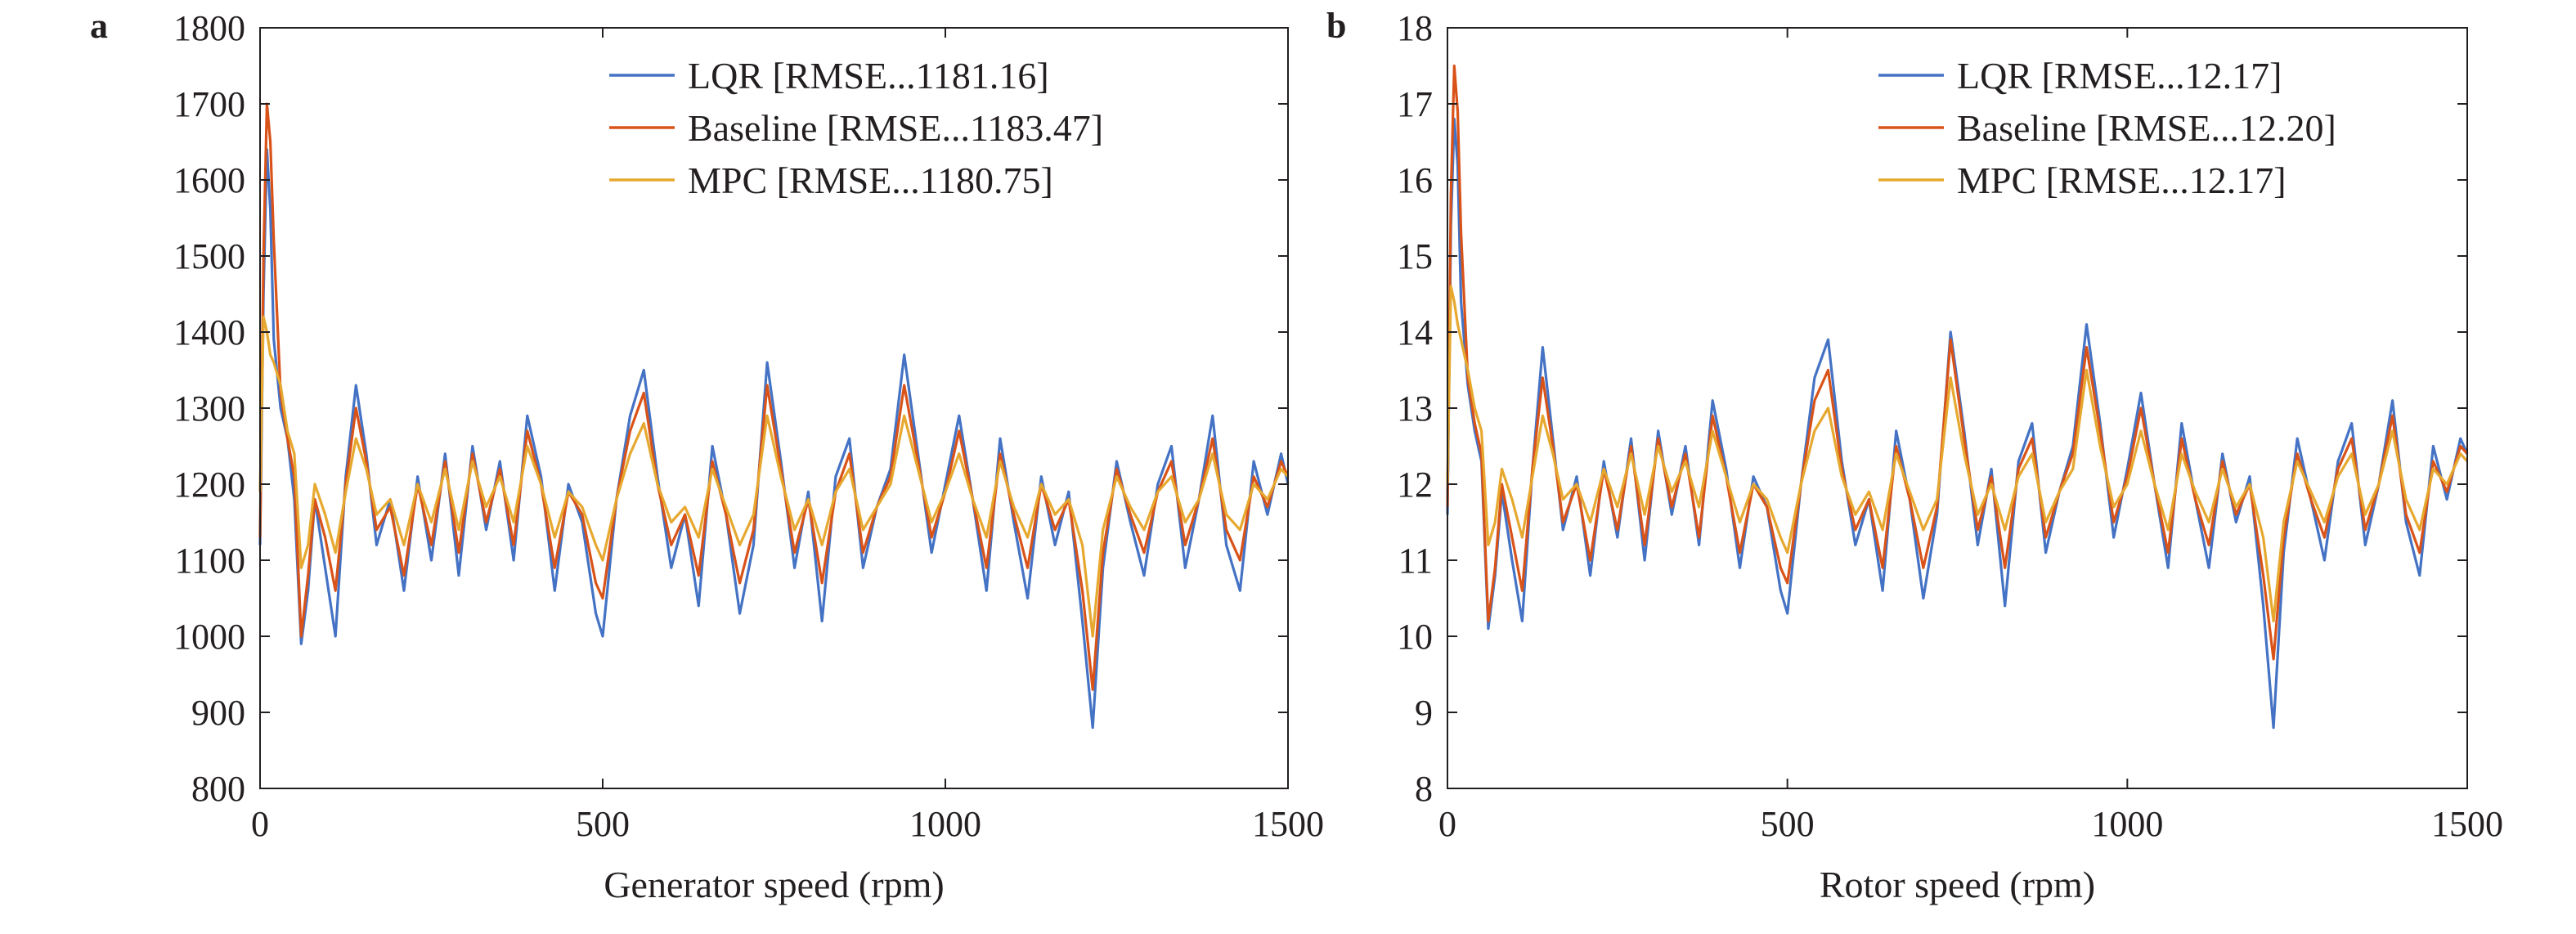 This screenshot has width=2576, height=934. I want to click on legend-entry-label: Baseline [RMSE...12.20], so click(2146, 128).